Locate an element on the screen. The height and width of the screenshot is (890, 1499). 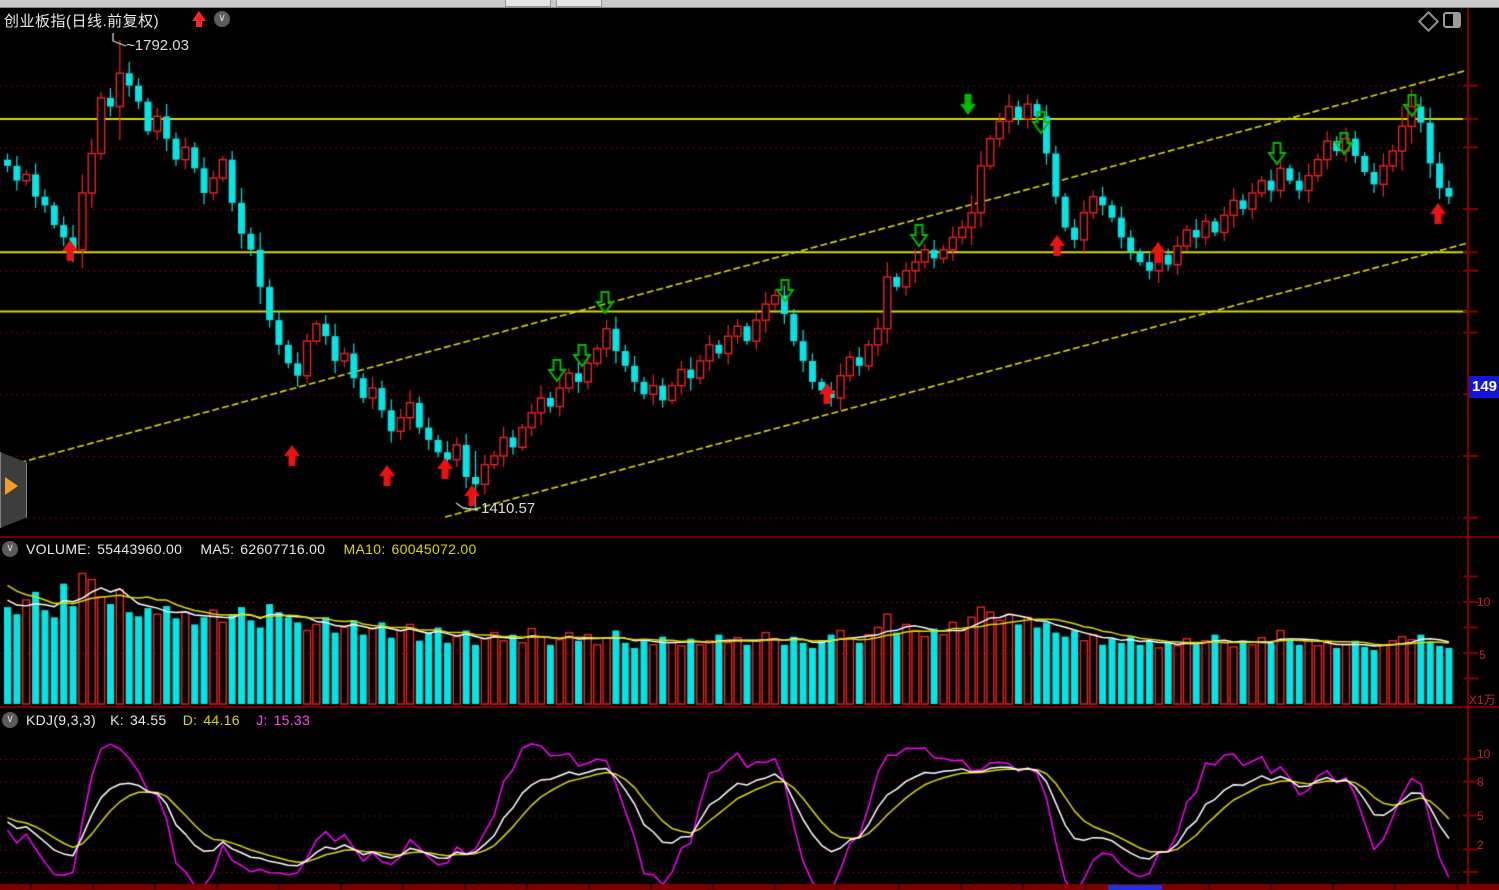
volume-axis-upper: 10 is located at coordinates (1484, 602).